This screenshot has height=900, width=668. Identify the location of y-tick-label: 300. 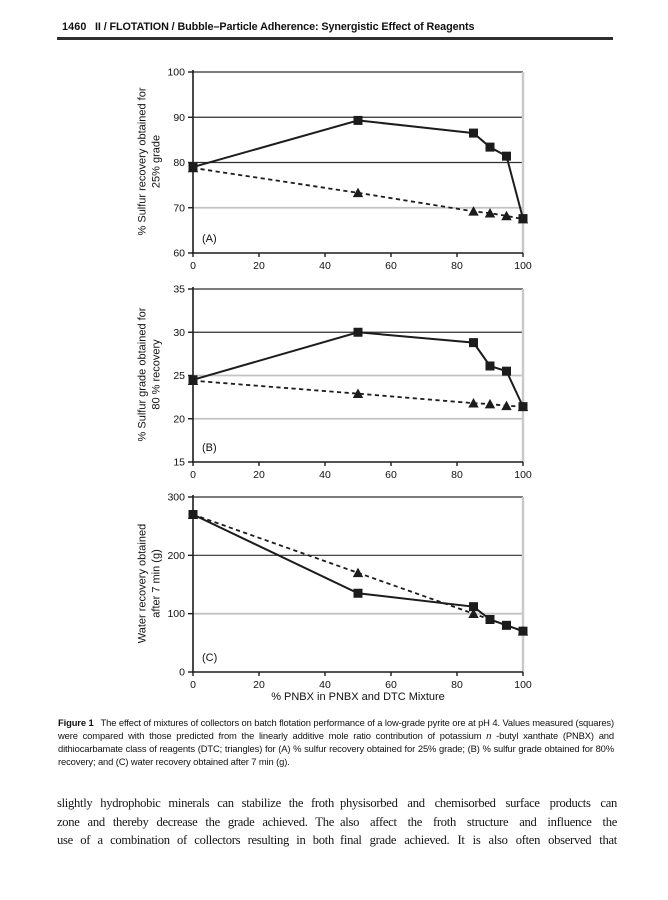
(176, 498).